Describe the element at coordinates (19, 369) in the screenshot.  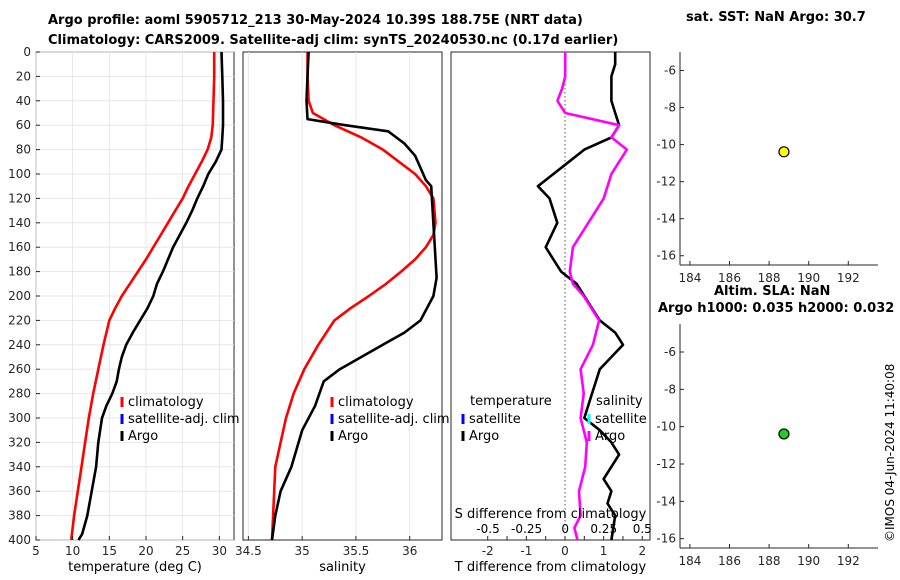
I see `temp-ytick-label: 260` at that location.